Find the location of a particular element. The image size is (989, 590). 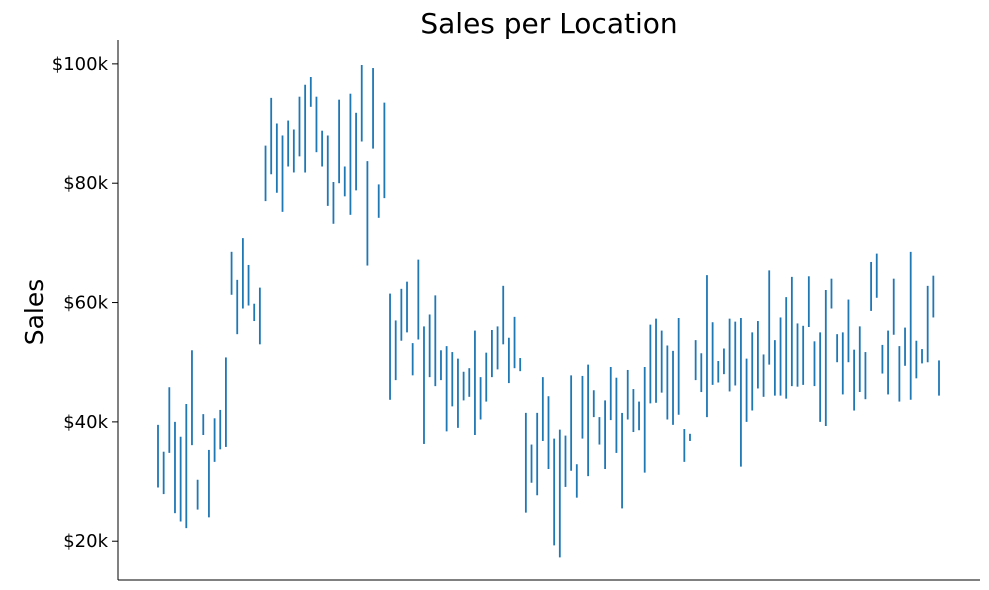

y-tick-label: $40k is located at coordinates (85, 422).